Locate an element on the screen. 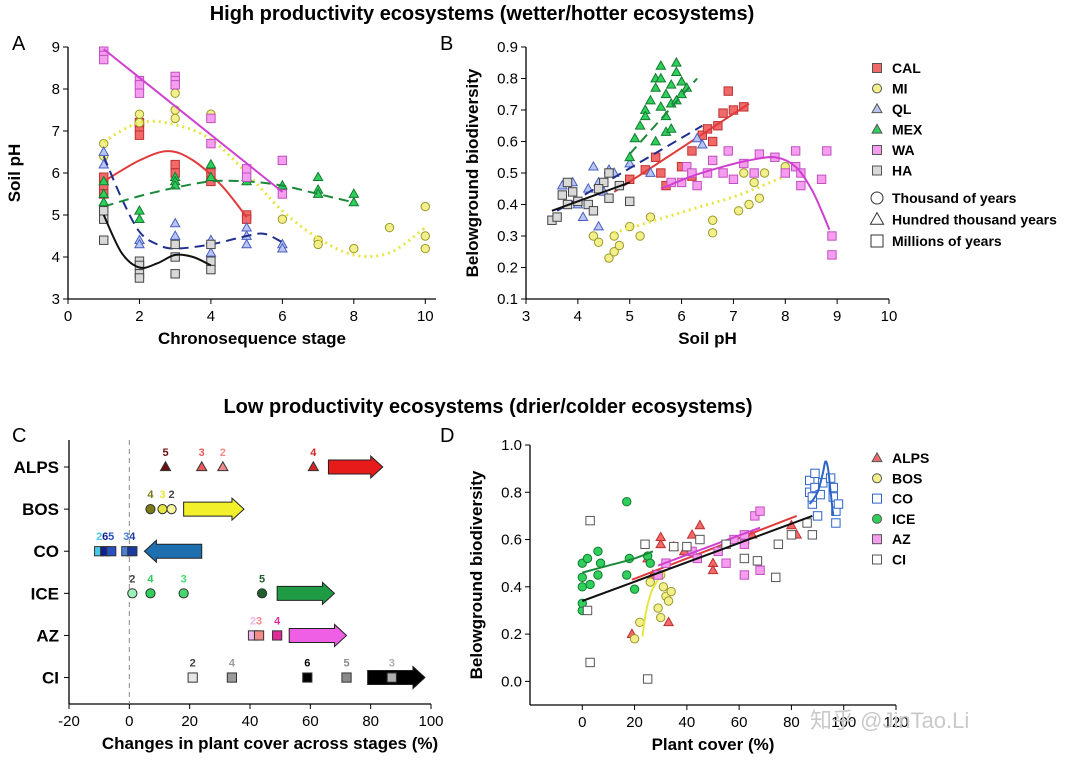  y-tick-label: 0.0 is located at coordinates (511, 681).